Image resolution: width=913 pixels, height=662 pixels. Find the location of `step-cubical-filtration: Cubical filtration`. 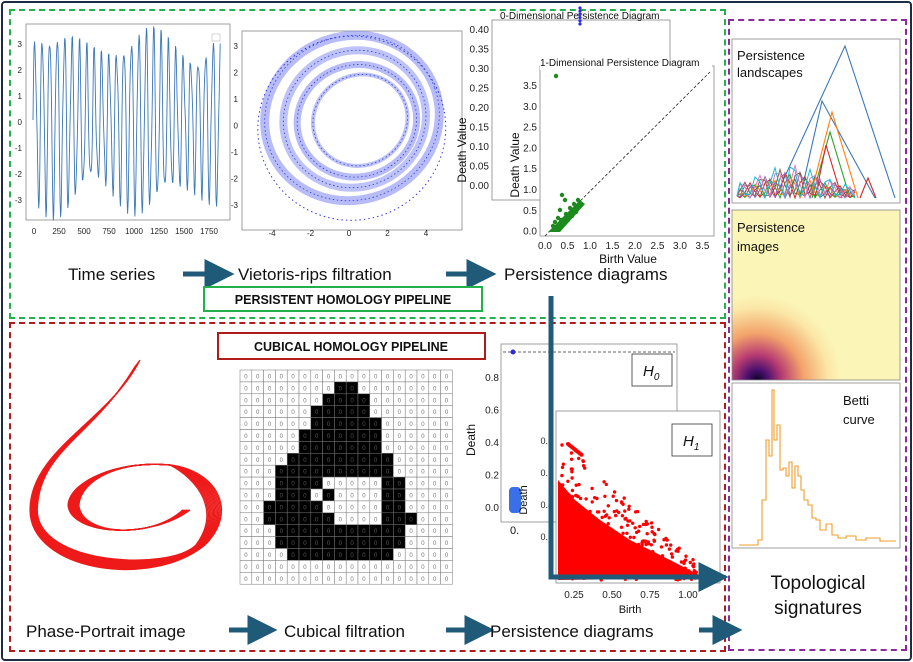

step-cubical-filtration: Cubical filtration is located at coordinates (344, 631).